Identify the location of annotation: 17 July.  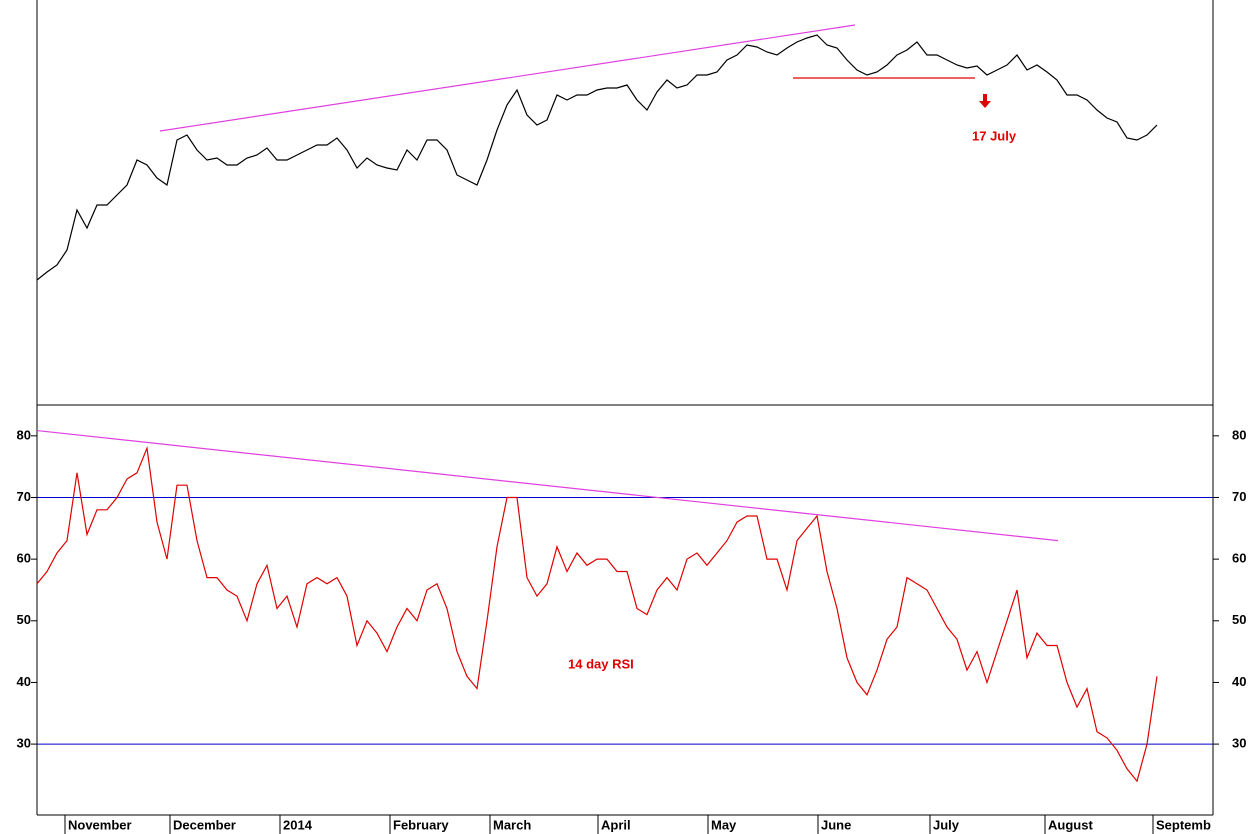
(994, 135).